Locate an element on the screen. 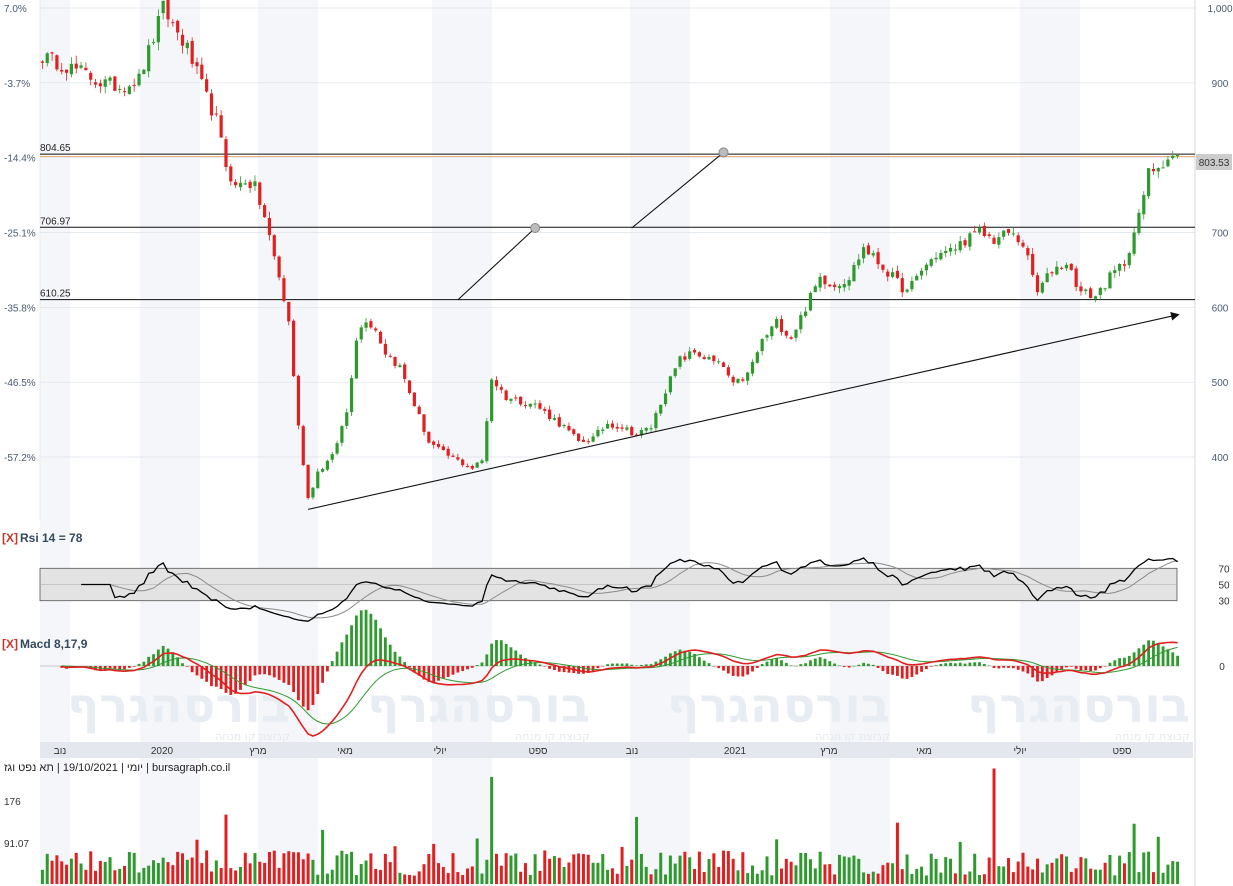 This screenshot has height=886, width=1233. date-axis: נוב 2020 מרץ מאי יולי ספט נוב 2021 מרץ מאי יולי ספט is located at coordinates (616, 750).